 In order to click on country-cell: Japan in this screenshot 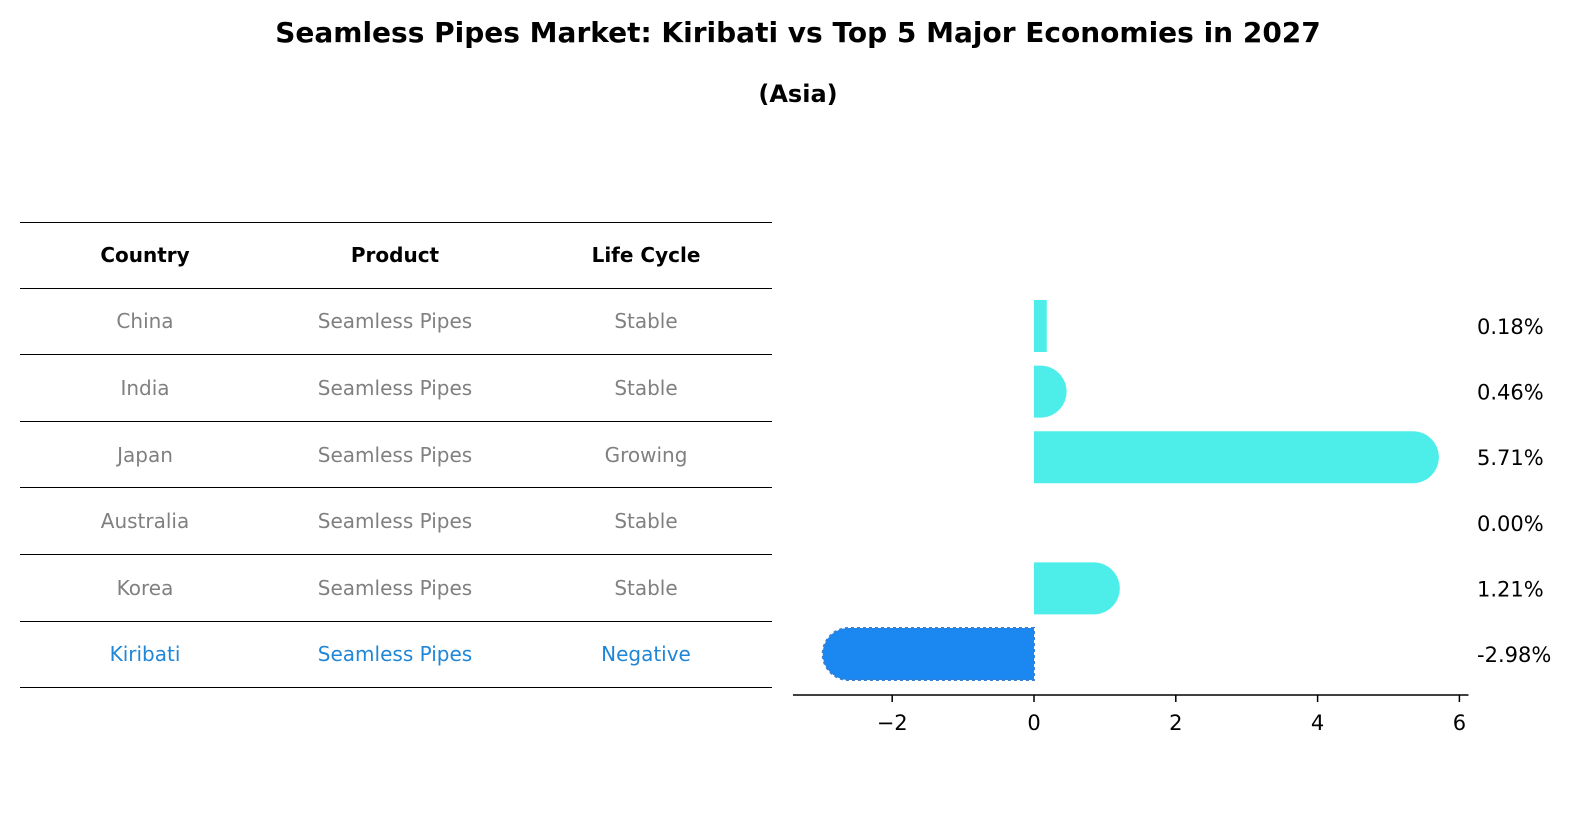, I will do `click(145, 454)`.